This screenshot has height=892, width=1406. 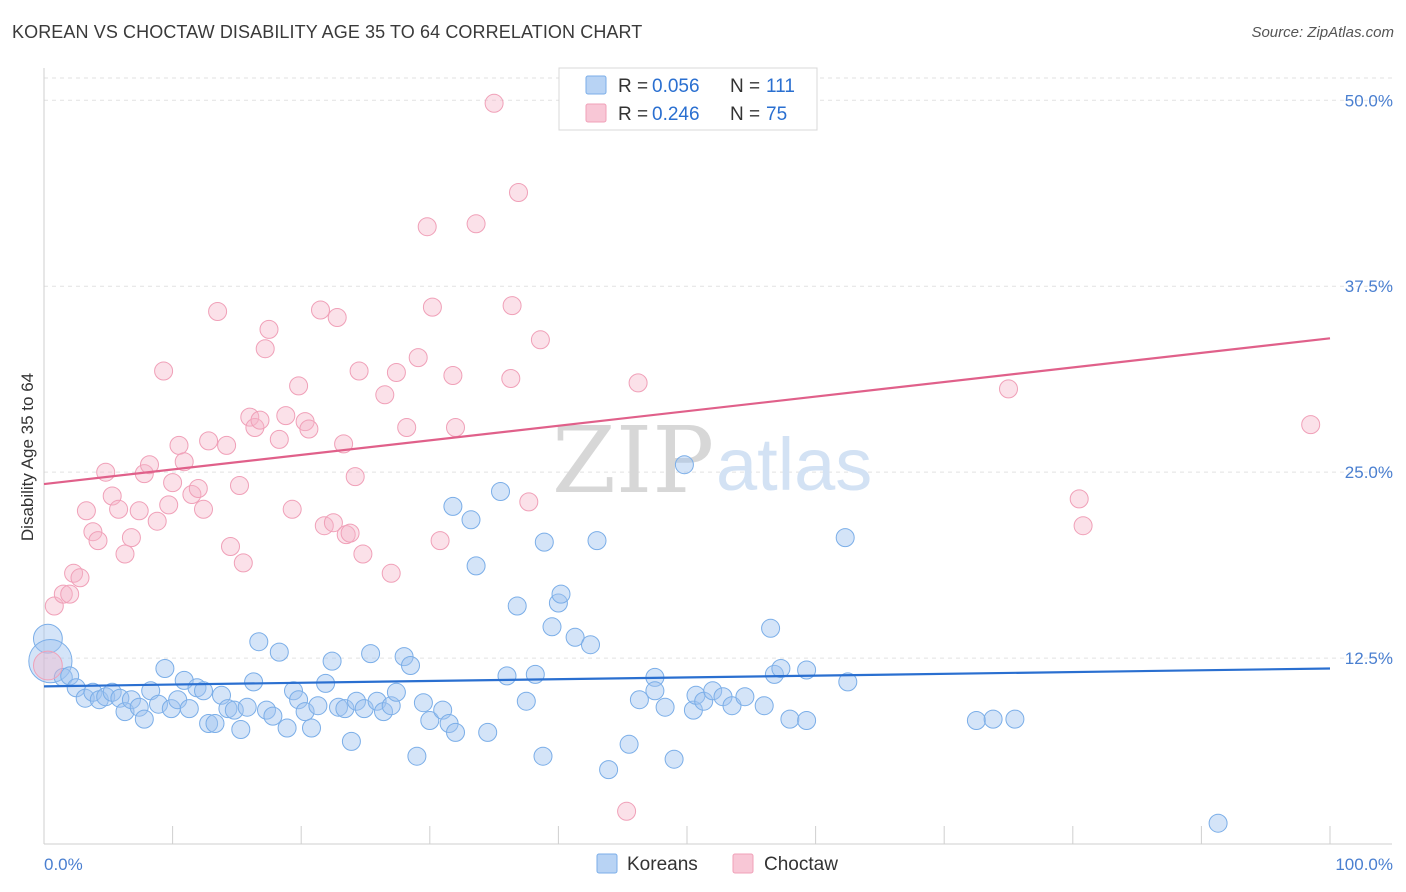 What do you see at coordinates (743, 863) in the screenshot?
I see `series-legend-swatch-choctaw` at bounding box center [743, 863].